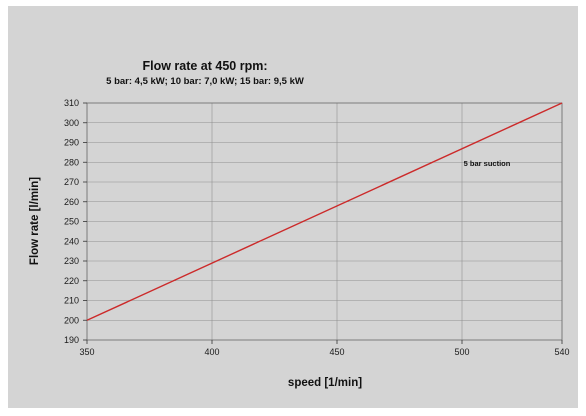 The width and height of the screenshot is (586, 416). What do you see at coordinates (71, 162) in the screenshot?
I see `y-tick-label: 280` at bounding box center [71, 162].